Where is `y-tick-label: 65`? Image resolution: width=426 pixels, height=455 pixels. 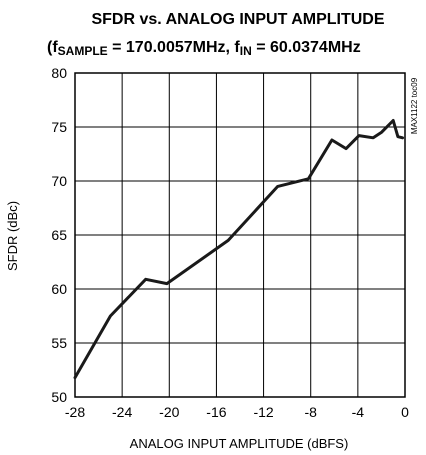
y-tick-label: 65 is located at coordinates (59, 235).